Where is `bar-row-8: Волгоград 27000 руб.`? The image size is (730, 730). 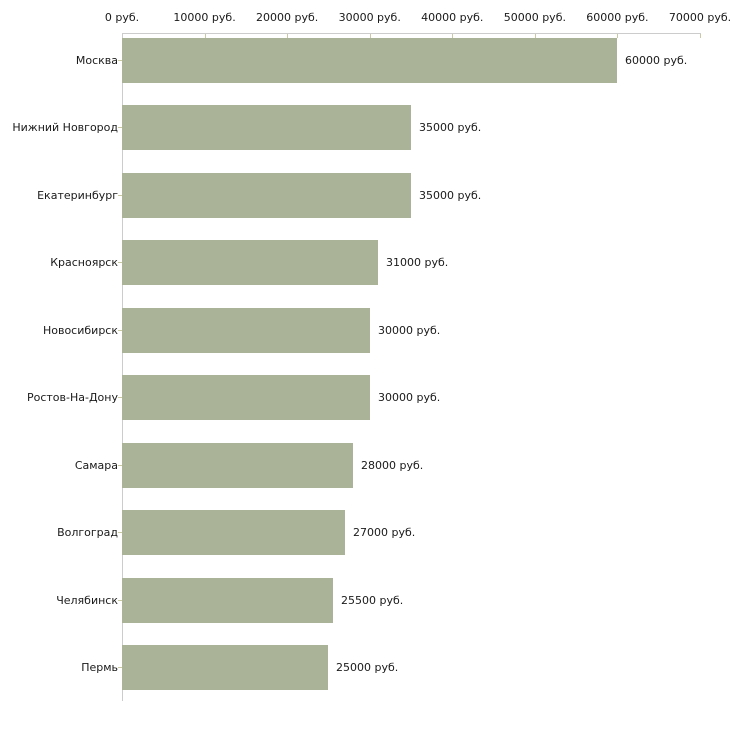
bar-row-8: Волгоград 27000 руб. is located at coordinates (365, 532).